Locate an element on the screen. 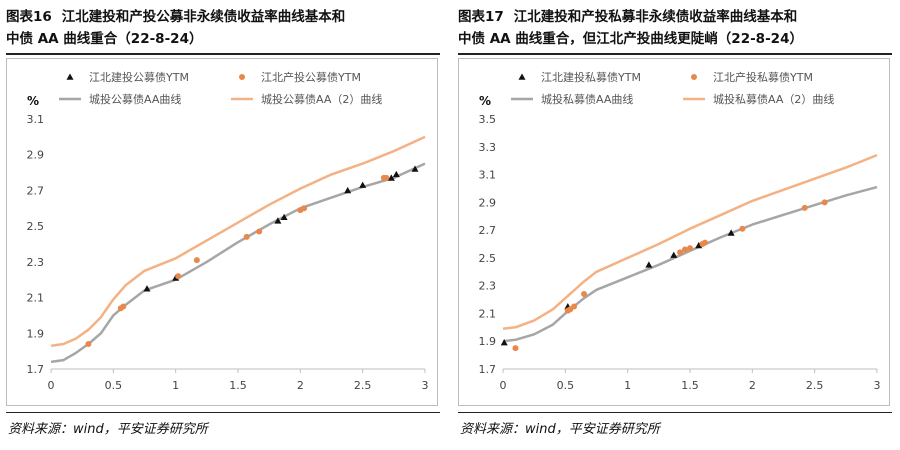 The image size is (900, 450). legend-label: 江北产投公募债YTM is located at coordinates (311, 77).